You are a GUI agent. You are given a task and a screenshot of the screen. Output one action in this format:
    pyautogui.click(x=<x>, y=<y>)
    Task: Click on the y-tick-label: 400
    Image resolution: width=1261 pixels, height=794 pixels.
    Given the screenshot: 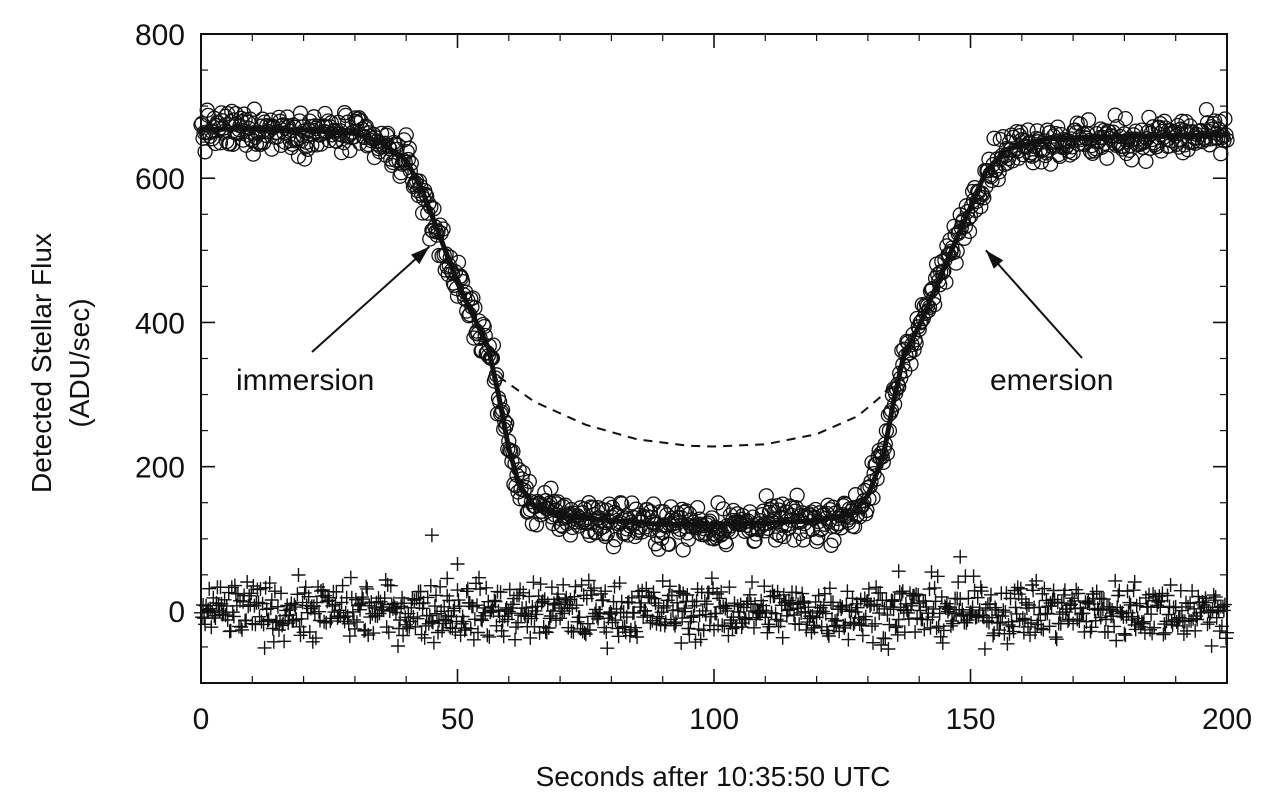 What is the action you would take?
    pyautogui.click(x=160, y=323)
    